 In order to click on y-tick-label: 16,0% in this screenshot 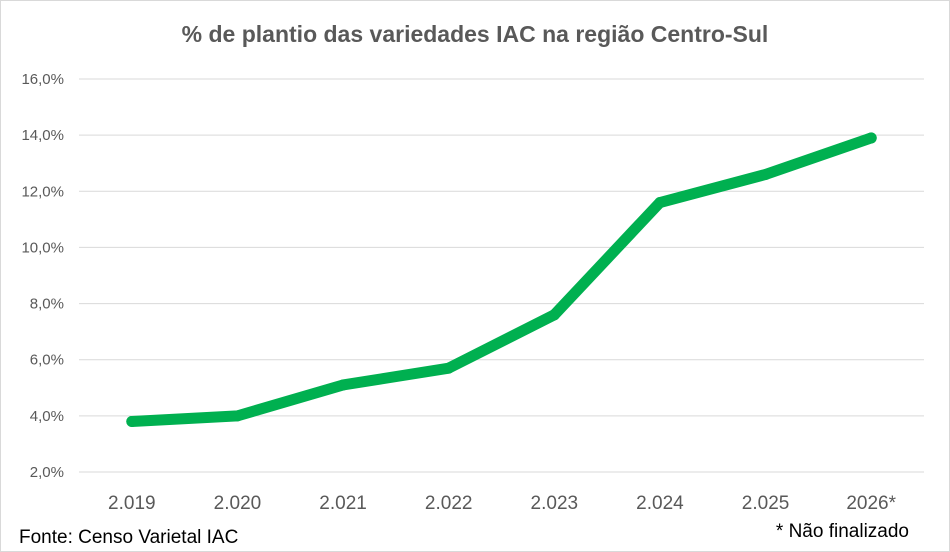, I will do `click(42, 79)`.